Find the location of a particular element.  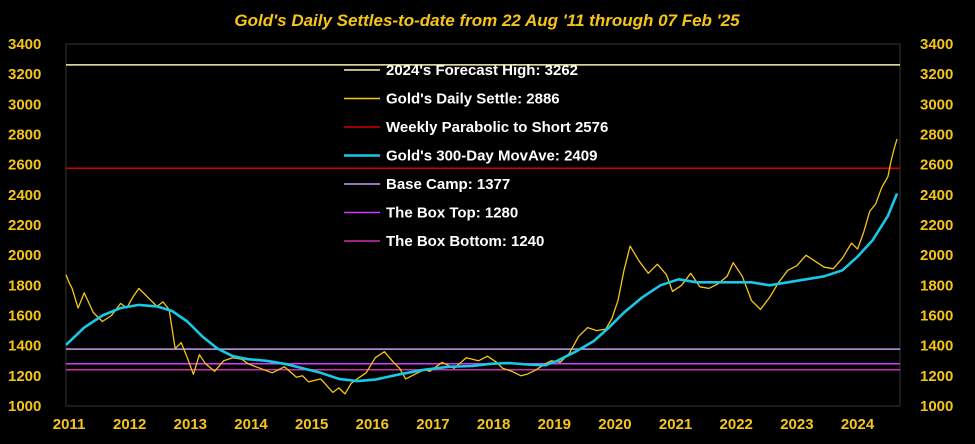

y-tick-label-left: 2600 is located at coordinates (24, 165).